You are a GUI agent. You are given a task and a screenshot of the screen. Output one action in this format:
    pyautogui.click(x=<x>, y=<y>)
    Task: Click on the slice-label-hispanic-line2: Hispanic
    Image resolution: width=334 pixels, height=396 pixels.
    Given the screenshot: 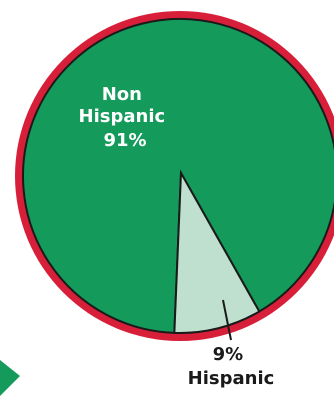 What is the action you would take?
    pyautogui.click(x=231, y=378)
    